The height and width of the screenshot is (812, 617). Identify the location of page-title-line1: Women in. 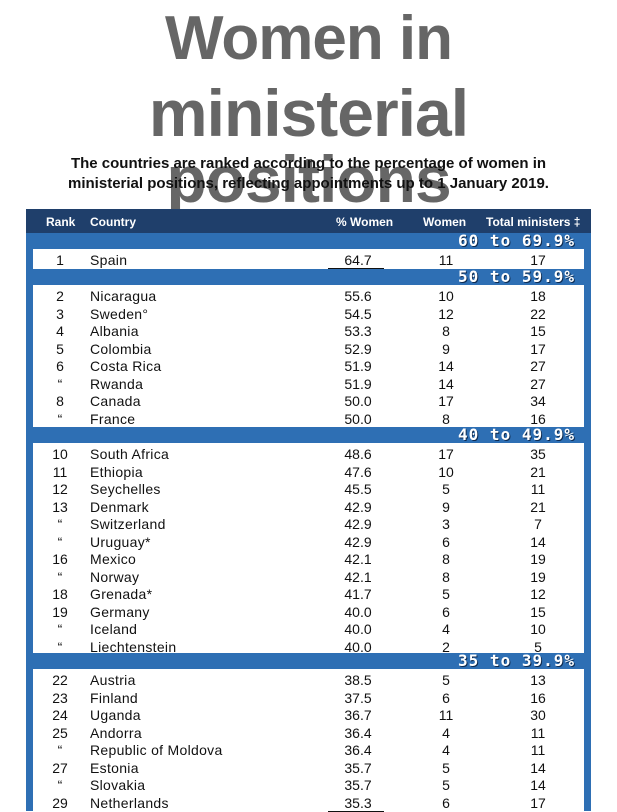
(308, 39).